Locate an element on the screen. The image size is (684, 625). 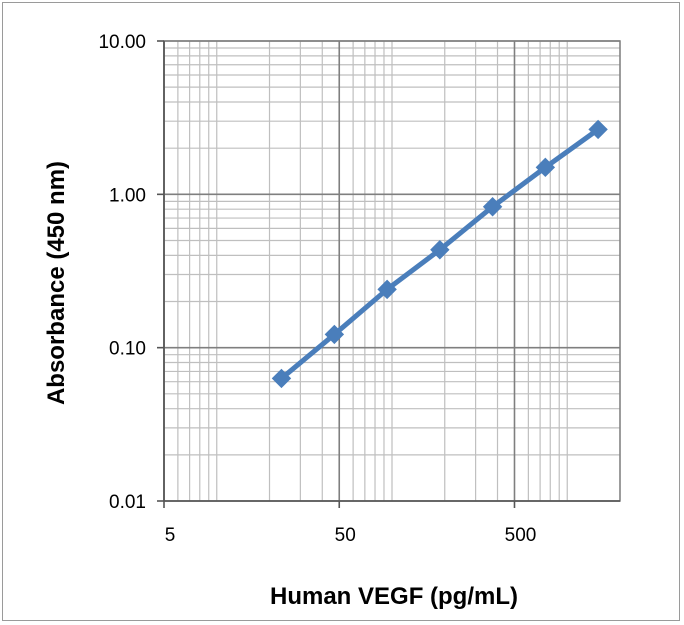
x-tick-labels: 5 50 500 is located at coordinates (351, 535).